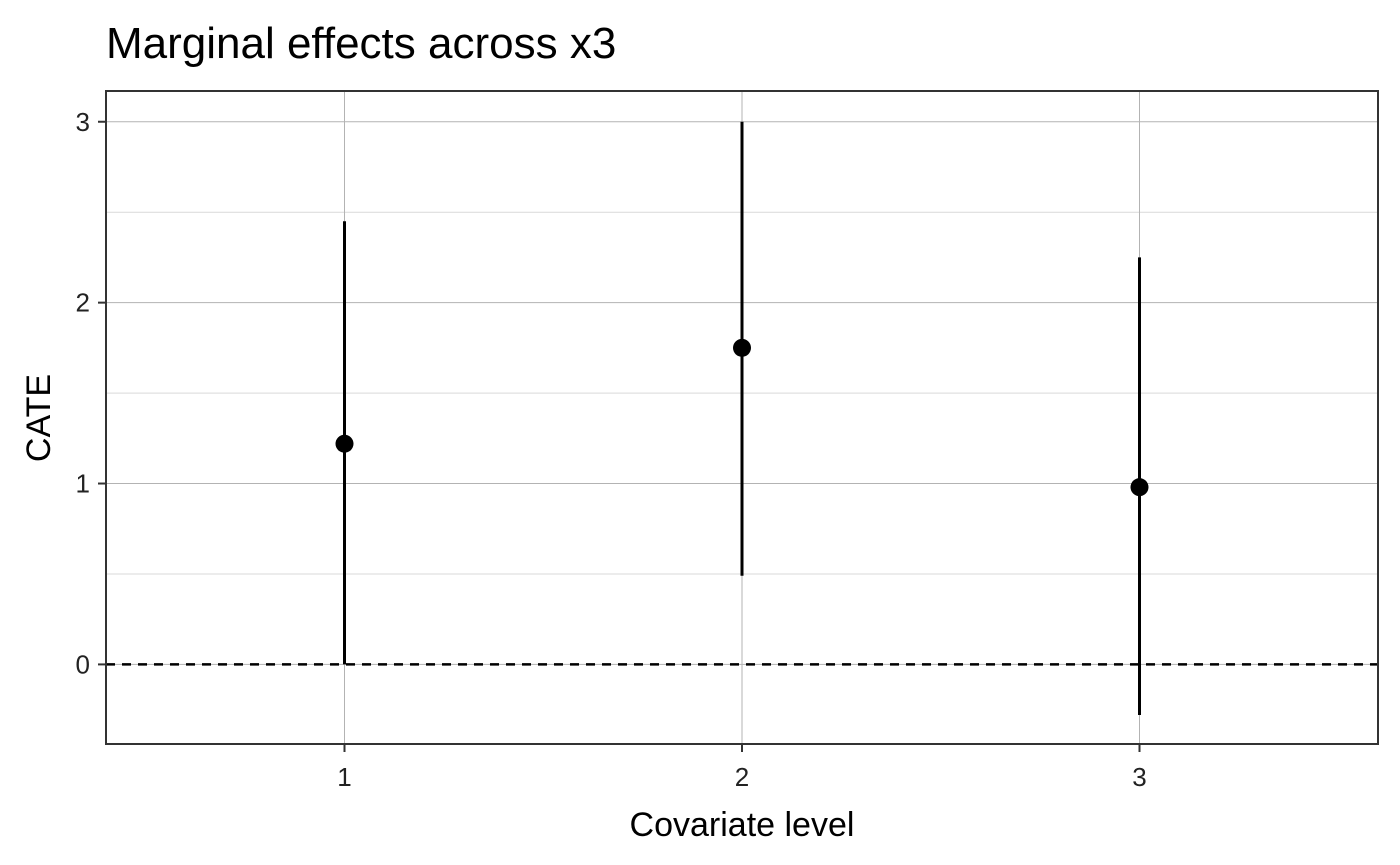 Image resolution: width=1400 pixels, height=865 pixels. I want to click on y-axis-title: CATE, so click(39, 418).